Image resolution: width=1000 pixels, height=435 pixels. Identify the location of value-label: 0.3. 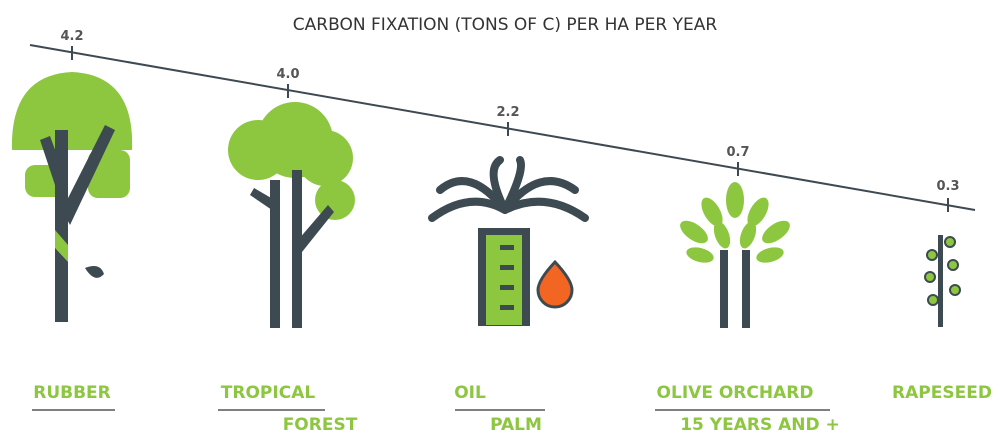
(947, 186).